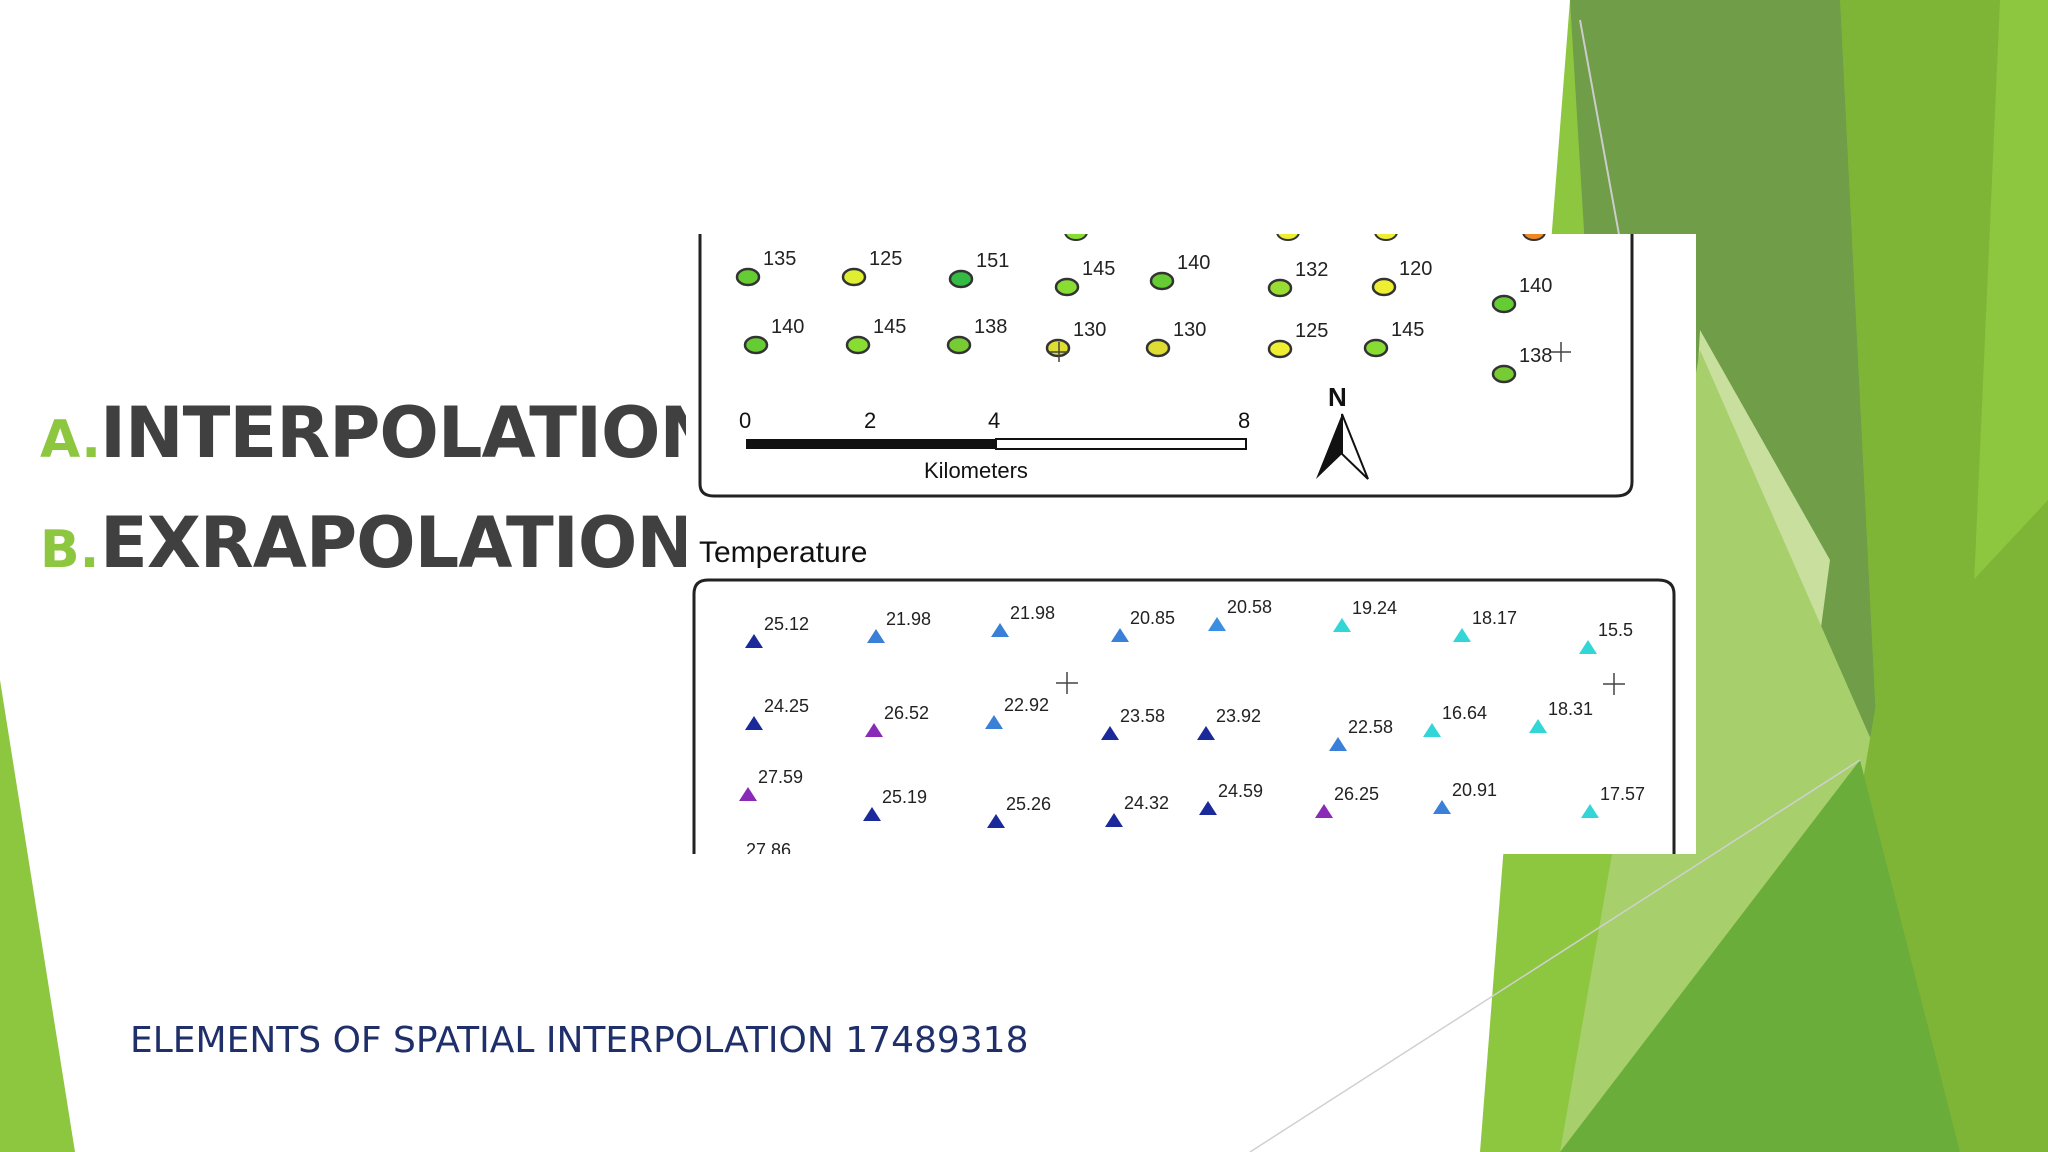  I want to click on temperature-label: 20.58, so click(1249, 607).